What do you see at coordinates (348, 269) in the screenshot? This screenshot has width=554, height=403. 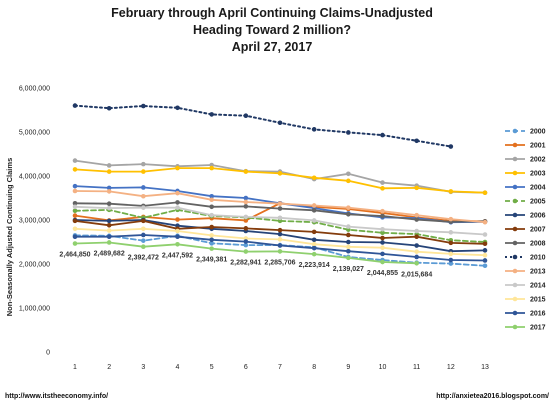 I see `data-label: 2,139,027` at bounding box center [348, 269].